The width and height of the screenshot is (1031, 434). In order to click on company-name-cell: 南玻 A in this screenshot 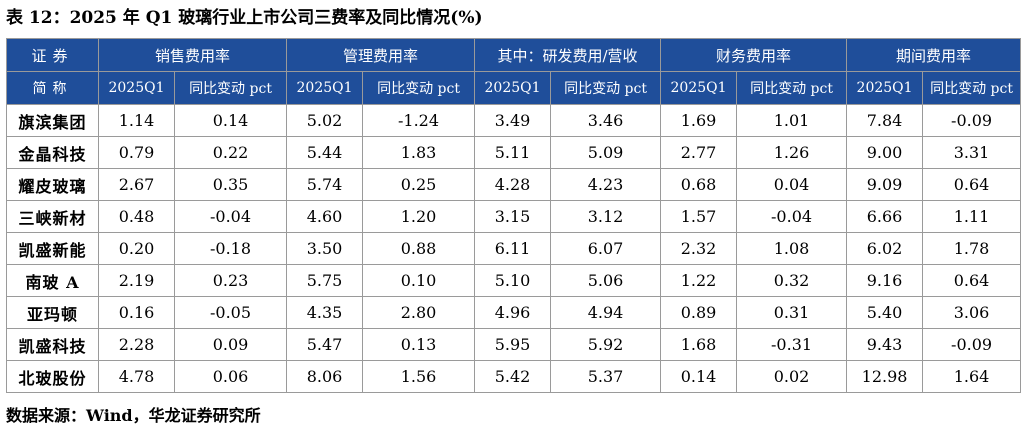, I will do `click(52, 280)`.